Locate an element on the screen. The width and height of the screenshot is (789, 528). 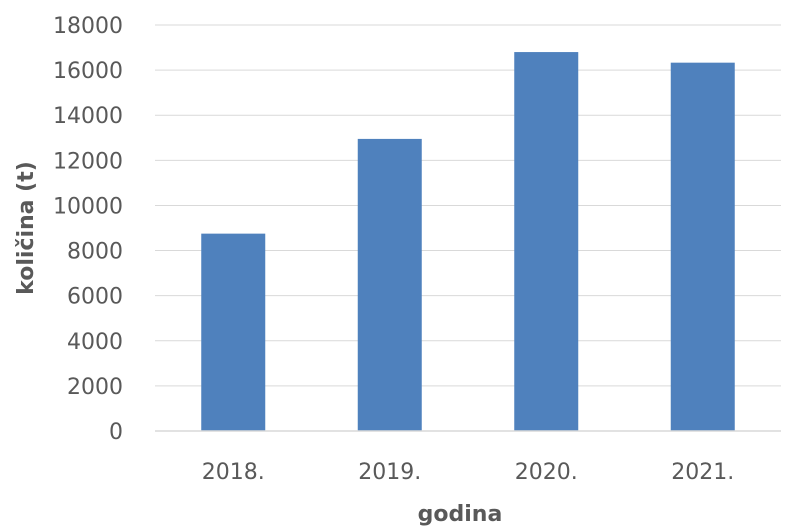
y-tick-label: 6000 is located at coordinates (95, 297).